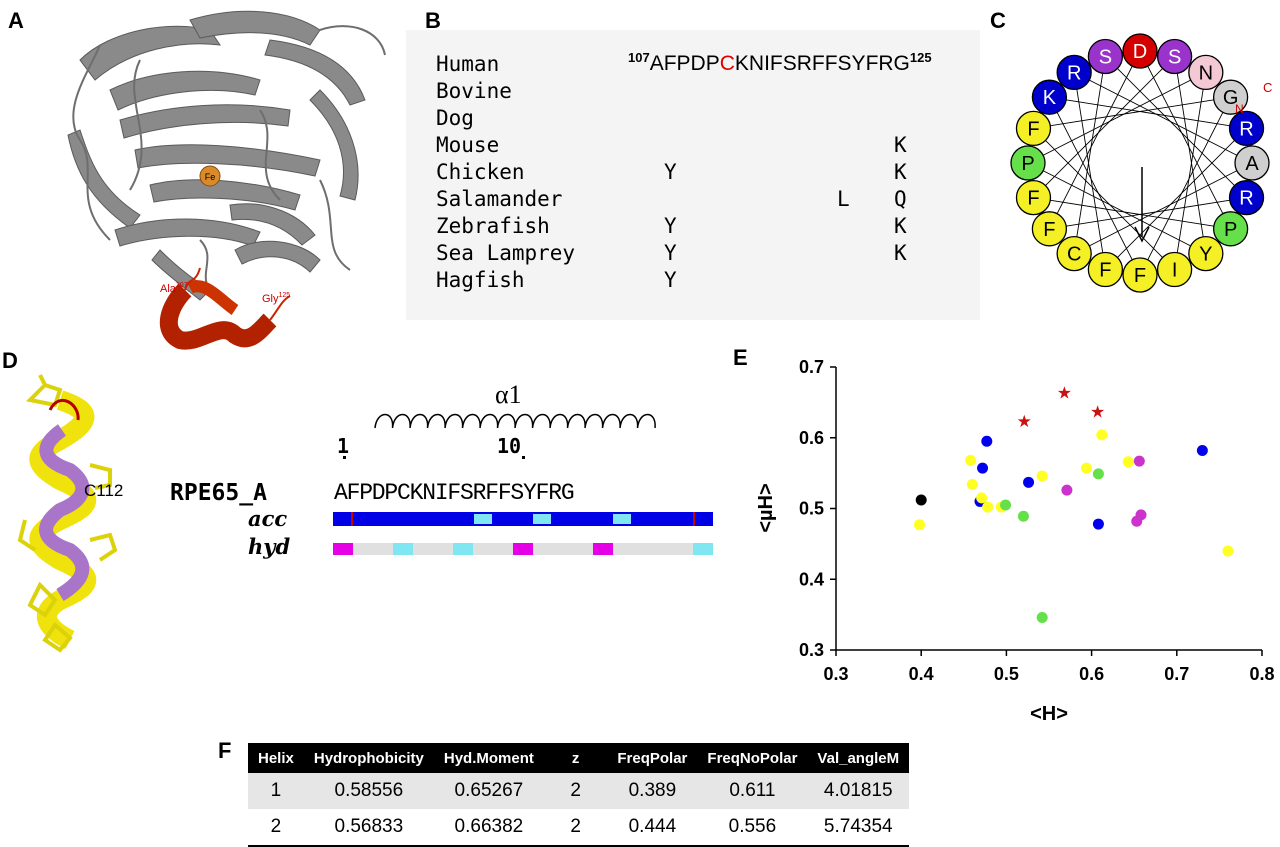  What do you see at coordinates (488, 791) in the screenshot?
I see `table-cell: 0.65267` at bounding box center [488, 791].